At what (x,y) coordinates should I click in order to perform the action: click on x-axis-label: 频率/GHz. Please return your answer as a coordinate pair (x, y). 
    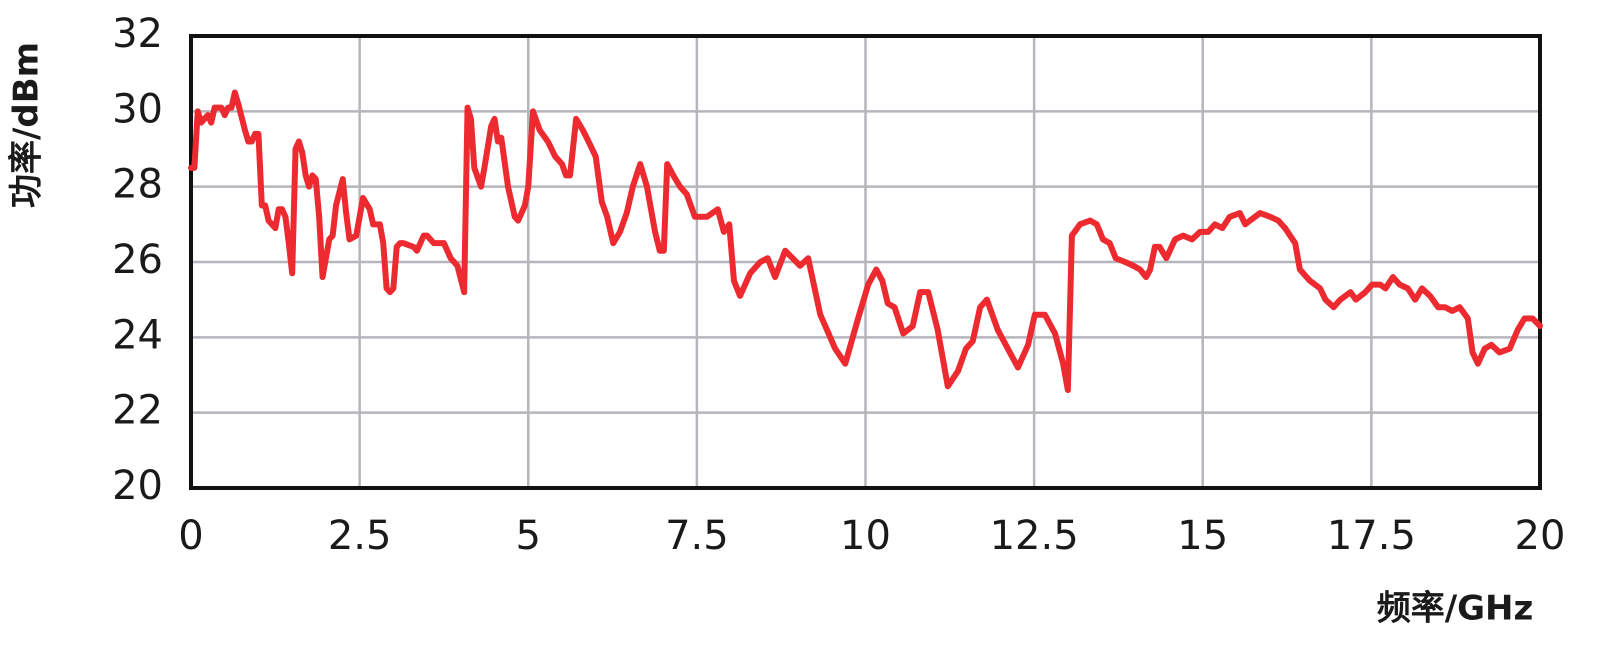
    Looking at the image, I should click on (1455, 609).